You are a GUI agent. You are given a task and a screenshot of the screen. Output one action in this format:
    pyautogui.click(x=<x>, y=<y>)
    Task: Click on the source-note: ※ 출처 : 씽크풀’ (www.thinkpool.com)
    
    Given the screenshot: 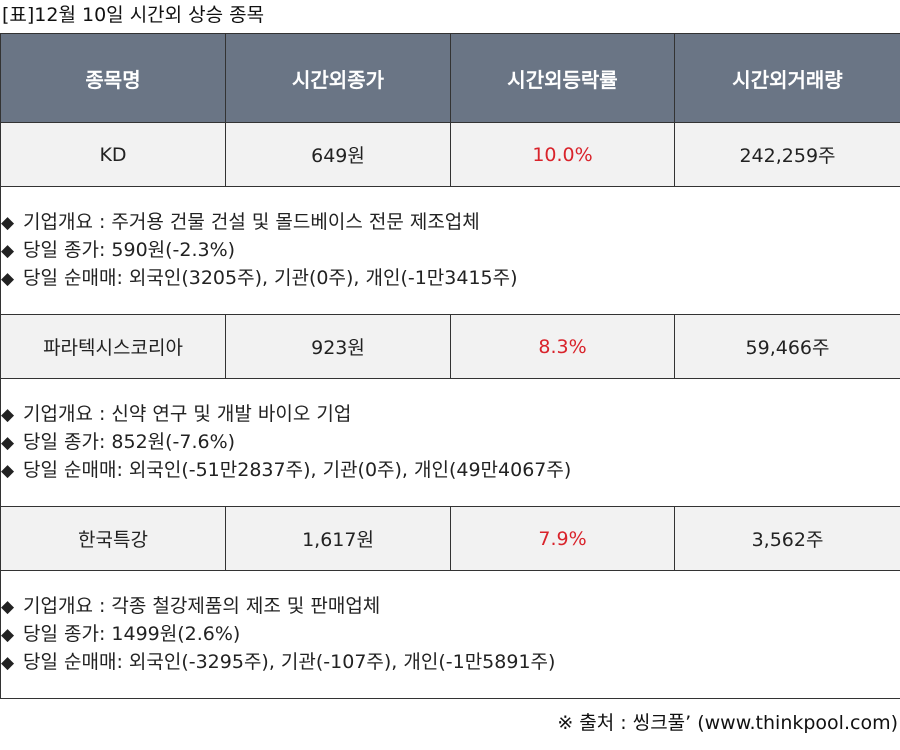 What is the action you would take?
    pyautogui.click(x=727, y=723)
    